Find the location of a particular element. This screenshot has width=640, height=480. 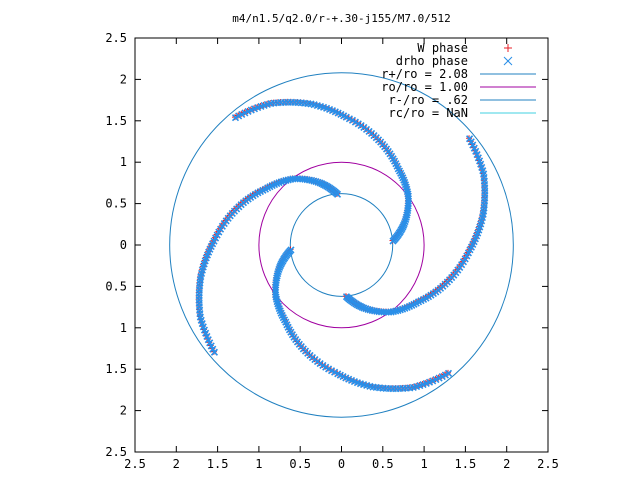

chart-title: m4/n1.5/q2.0/r-+.30-j155/M7.0/512 is located at coordinates (341, 18).